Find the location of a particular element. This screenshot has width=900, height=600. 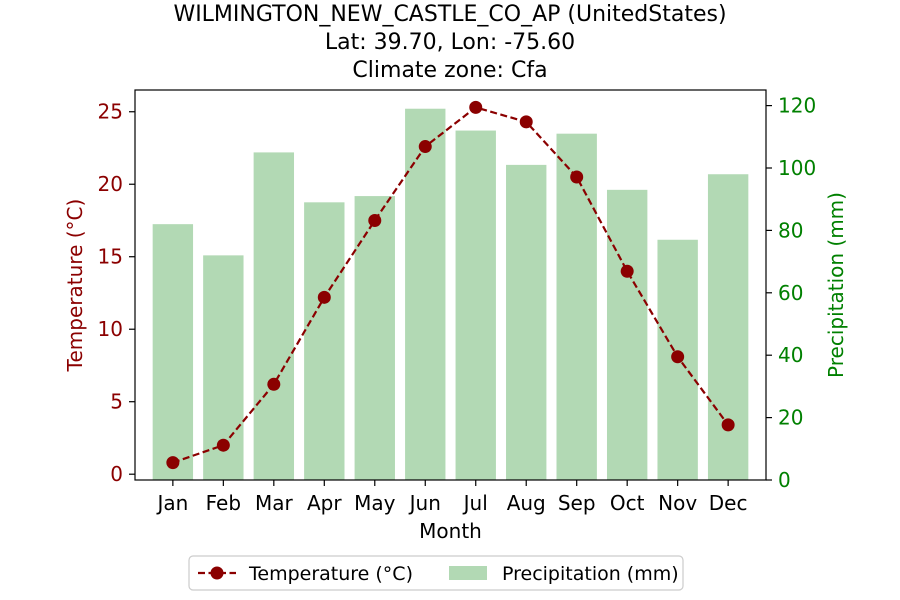

x-tick-label-jun: Jun is located at coordinates (424, 503).